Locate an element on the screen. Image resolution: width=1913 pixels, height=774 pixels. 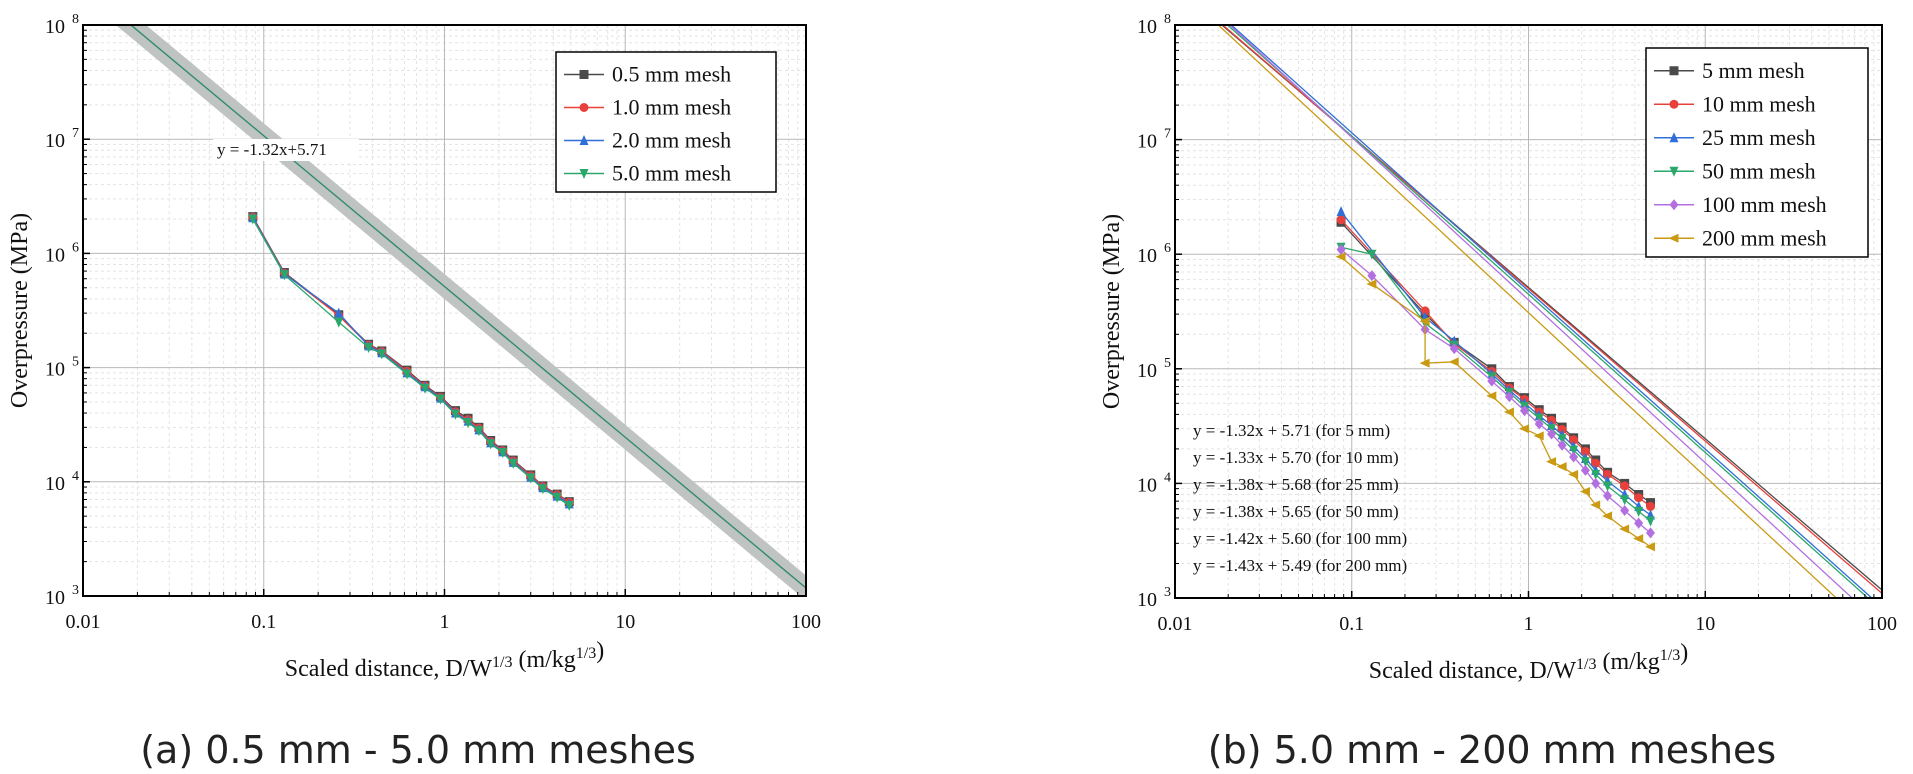
legend-label: 2.0 mm mesh is located at coordinates (671, 140).